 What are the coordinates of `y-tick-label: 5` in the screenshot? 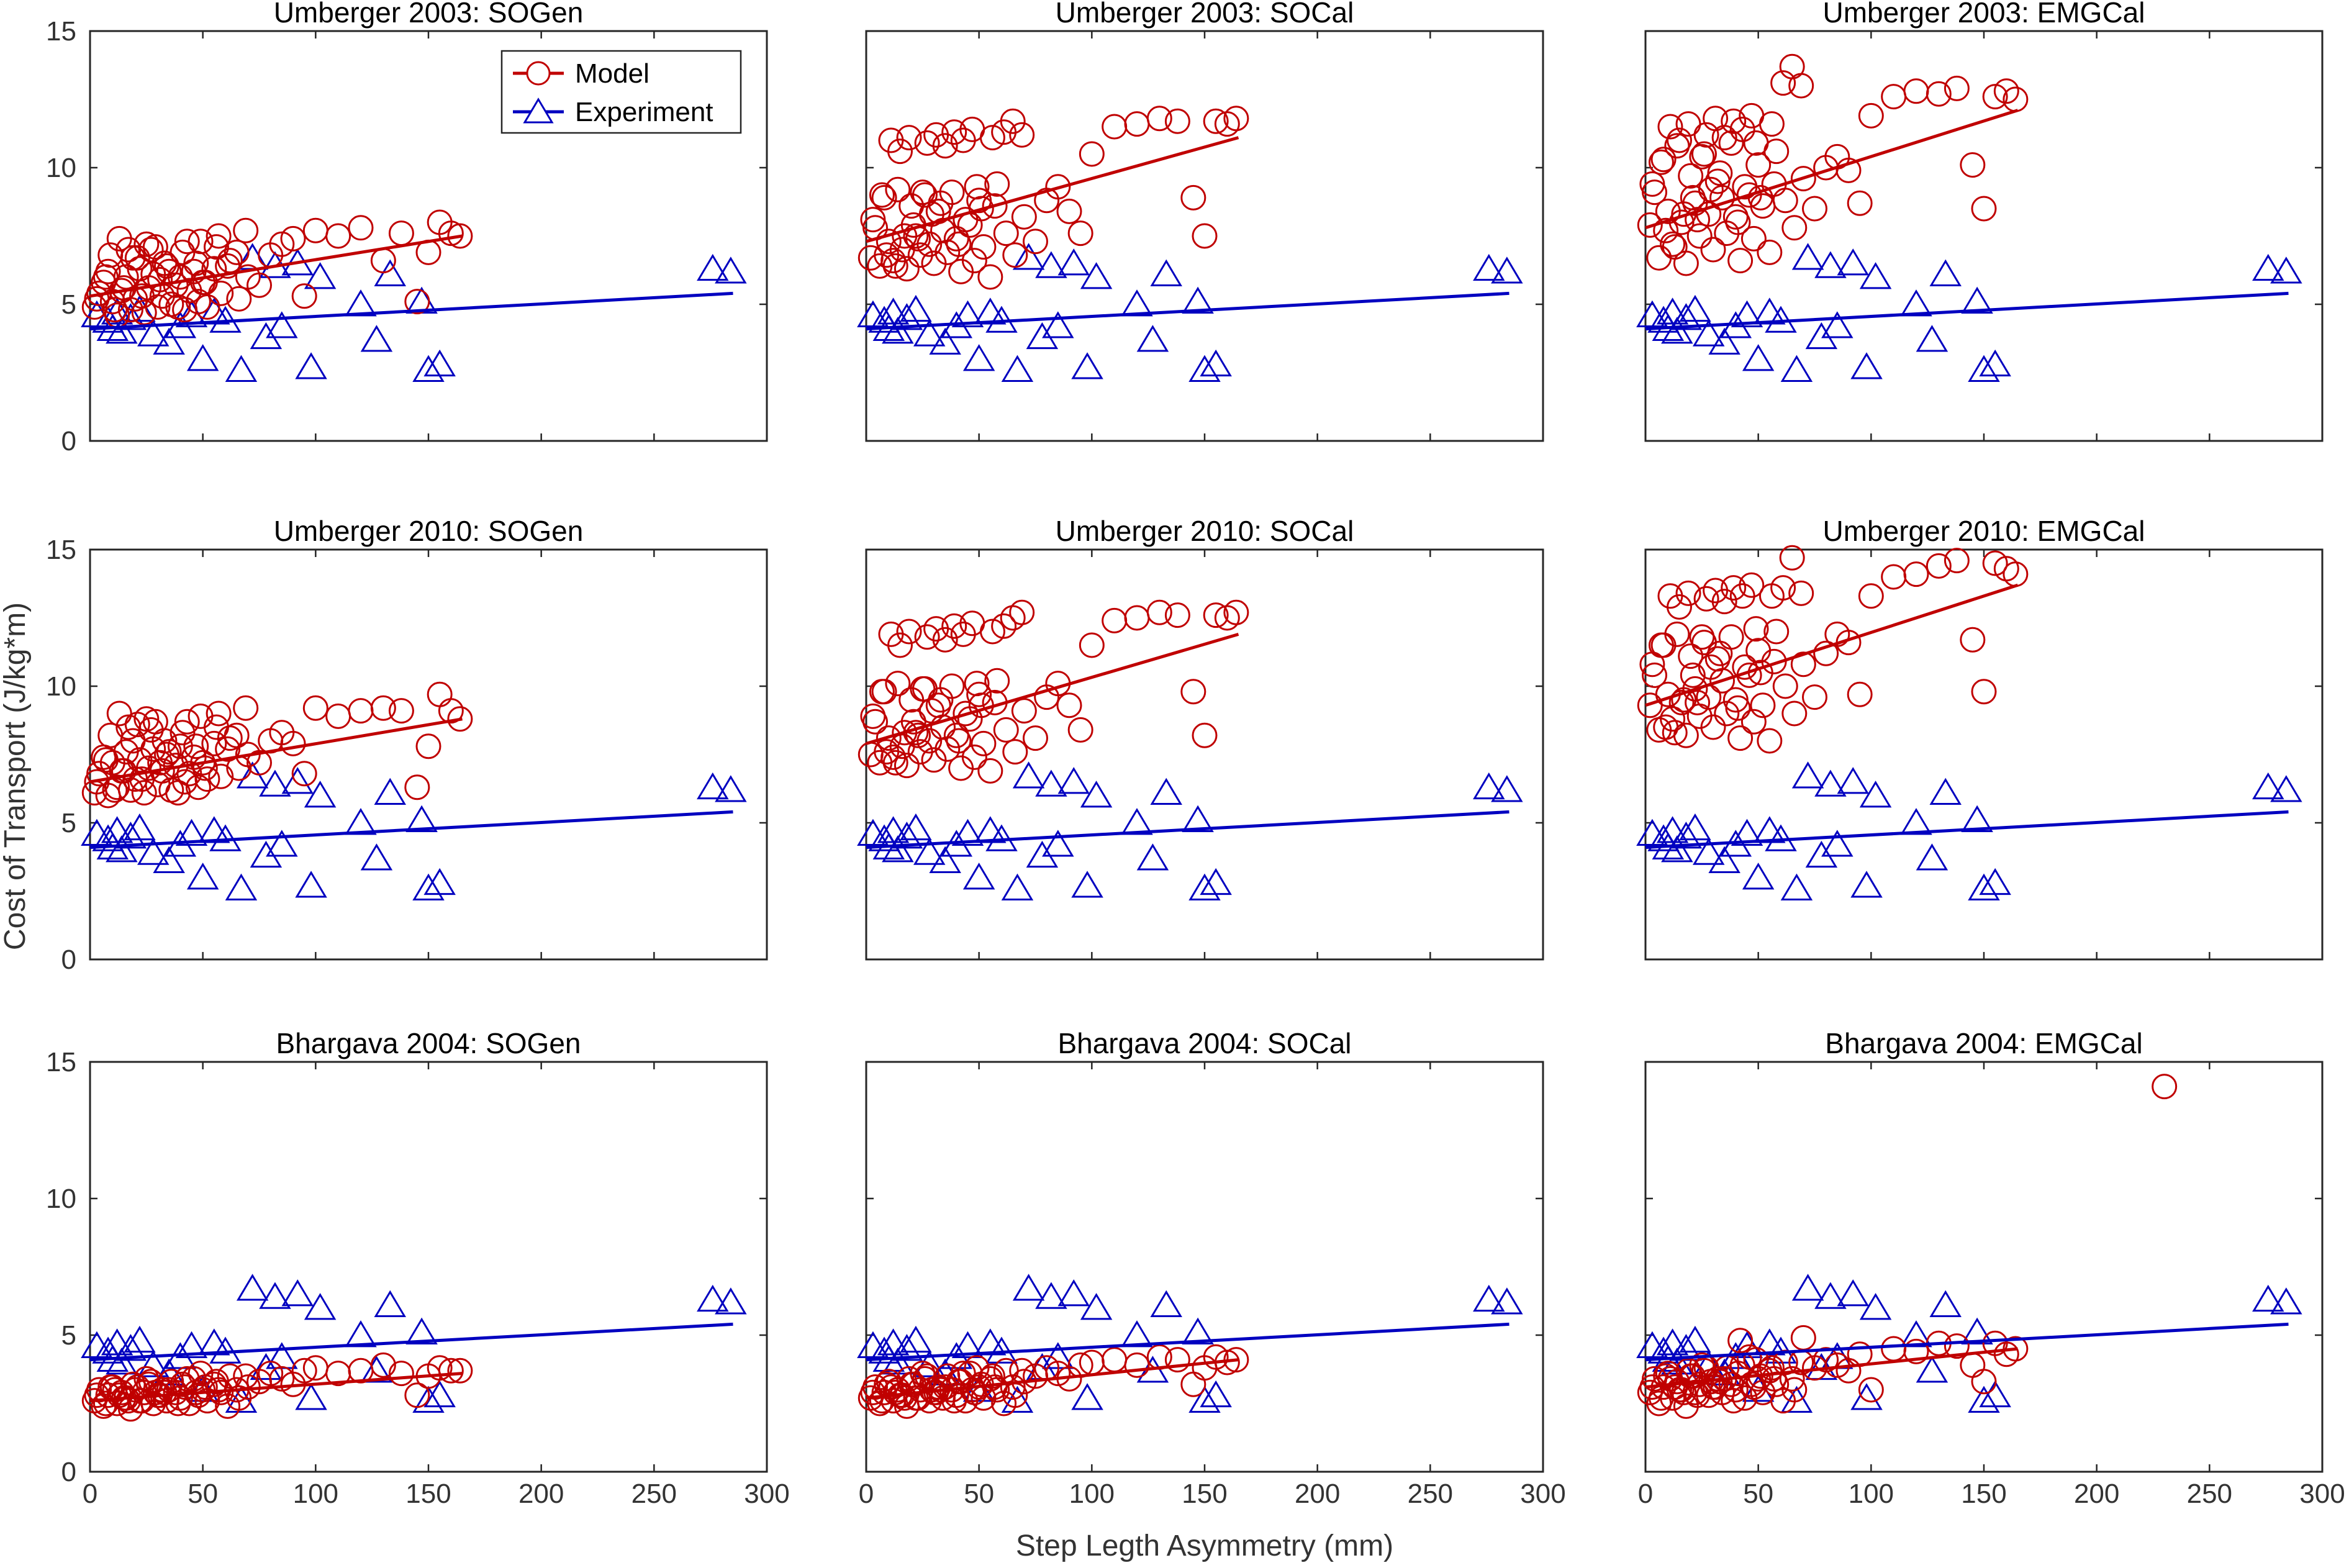 It's located at (68, 304).